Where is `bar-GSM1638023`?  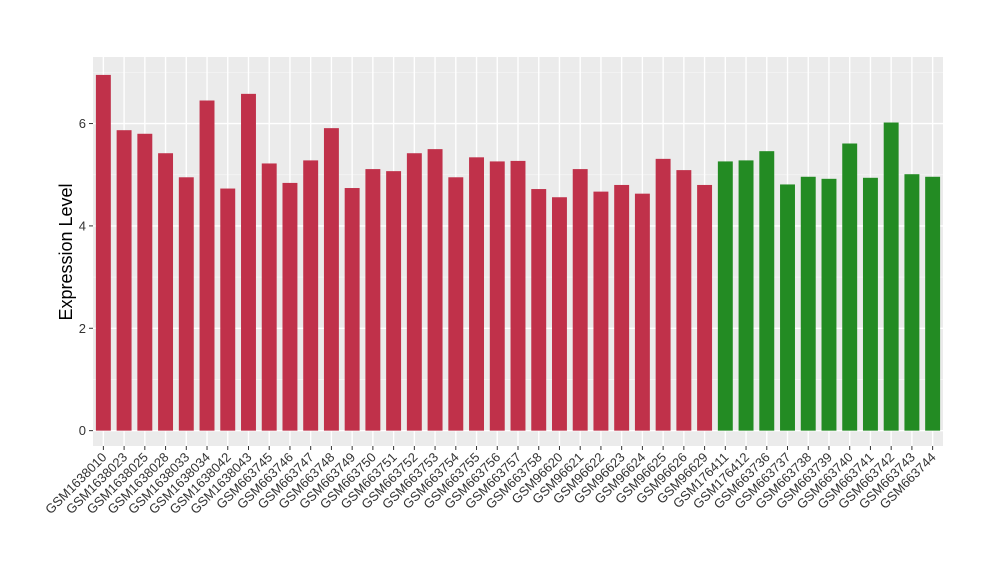 bar-GSM1638023 is located at coordinates (124, 280).